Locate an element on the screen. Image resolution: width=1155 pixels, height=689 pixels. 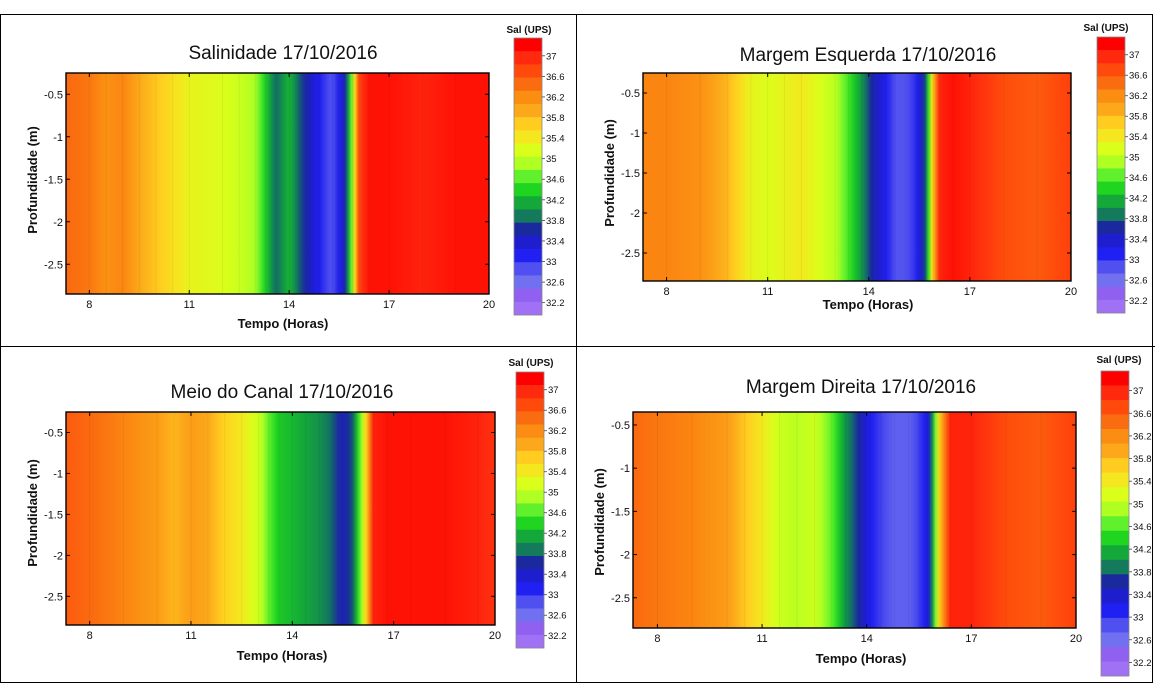
y-axis-label: Profundidade (m) is located at coordinates (32, 513).